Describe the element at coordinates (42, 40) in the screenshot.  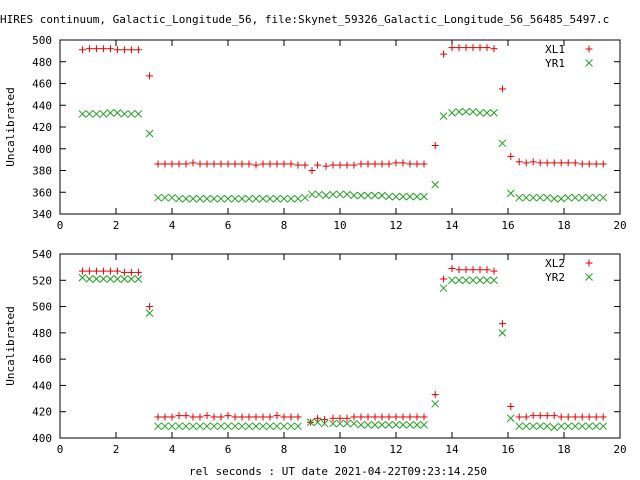
I see `y-tick-label: 500` at that location.